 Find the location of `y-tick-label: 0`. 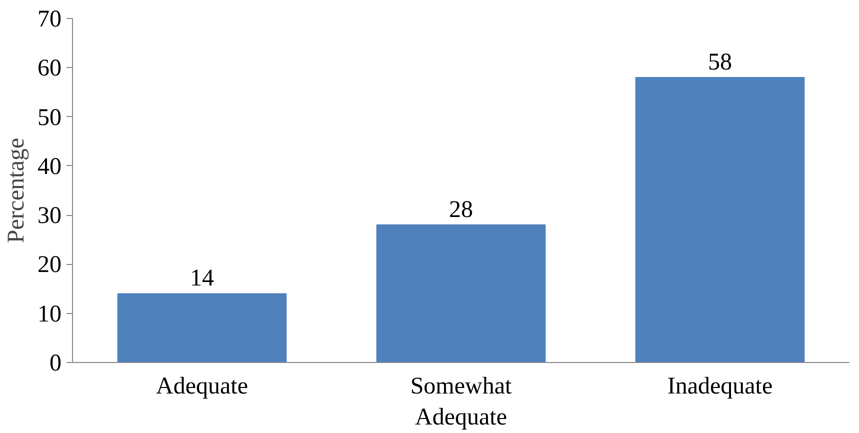

y-tick-label: 0 is located at coordinates (56, 363).